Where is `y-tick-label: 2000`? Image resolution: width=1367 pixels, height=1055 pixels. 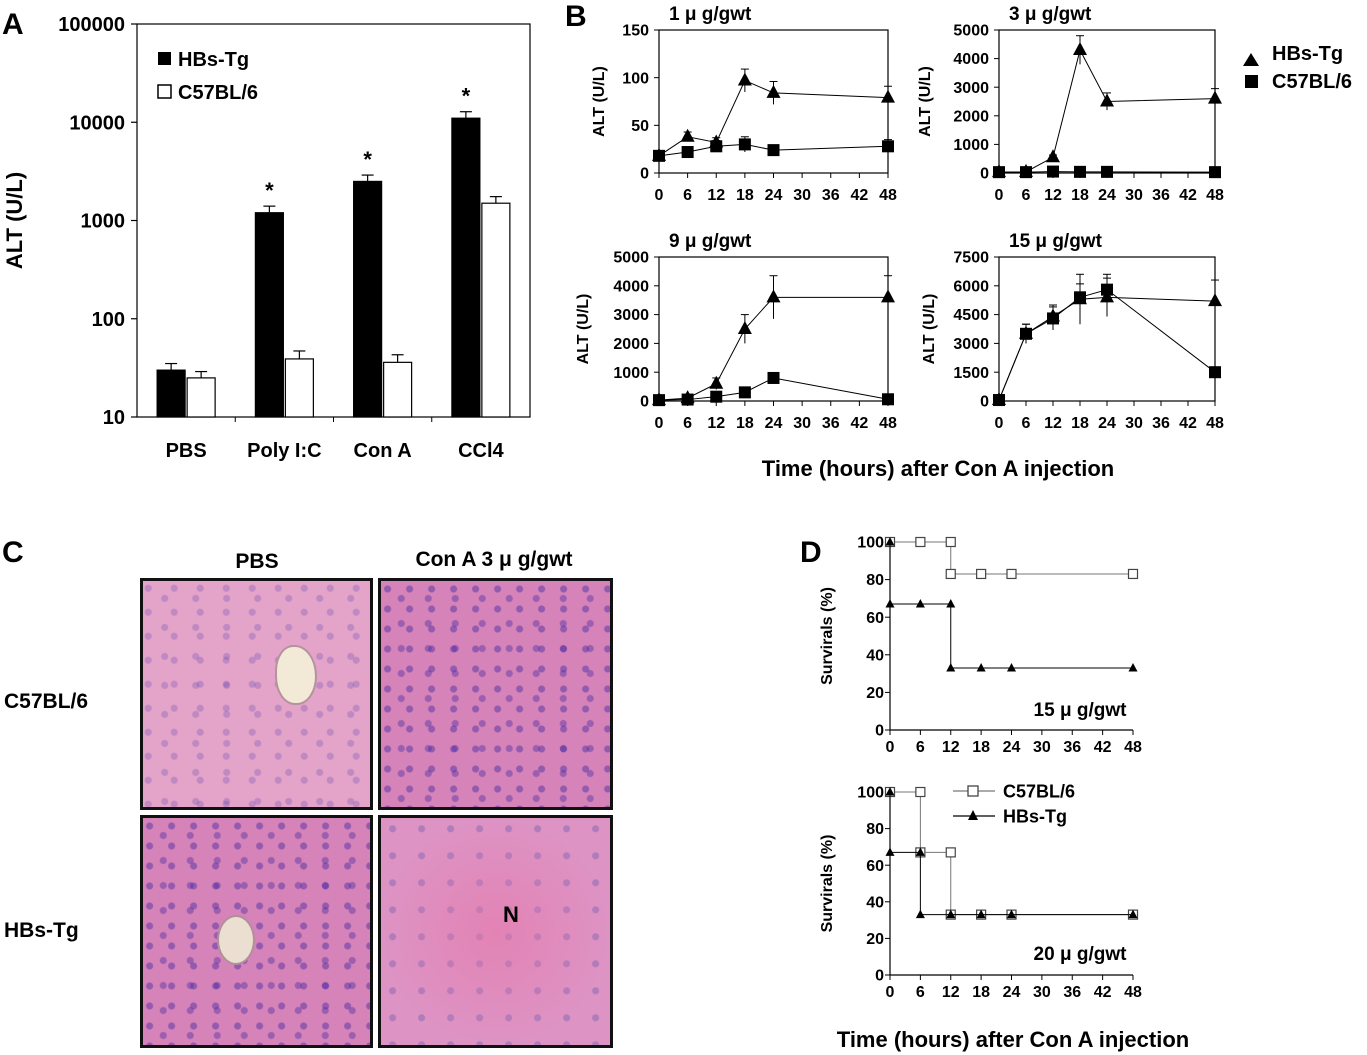
y-tick-label: 2000 is located at coordinates (971, 116).